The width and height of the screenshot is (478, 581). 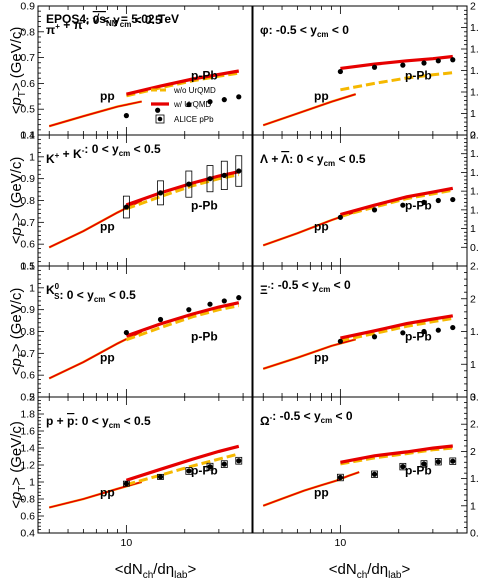 I want to click on panel-label: Λ + Λ: 0 < ycm < 0.5, so click(x=313, y=160).